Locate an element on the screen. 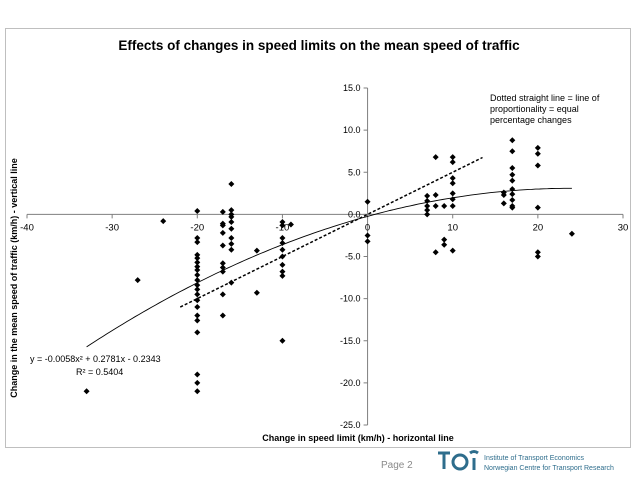 The image size is (638, 478). r-squared-label: R² = 0.5404 is located at coordinates (99, 372).